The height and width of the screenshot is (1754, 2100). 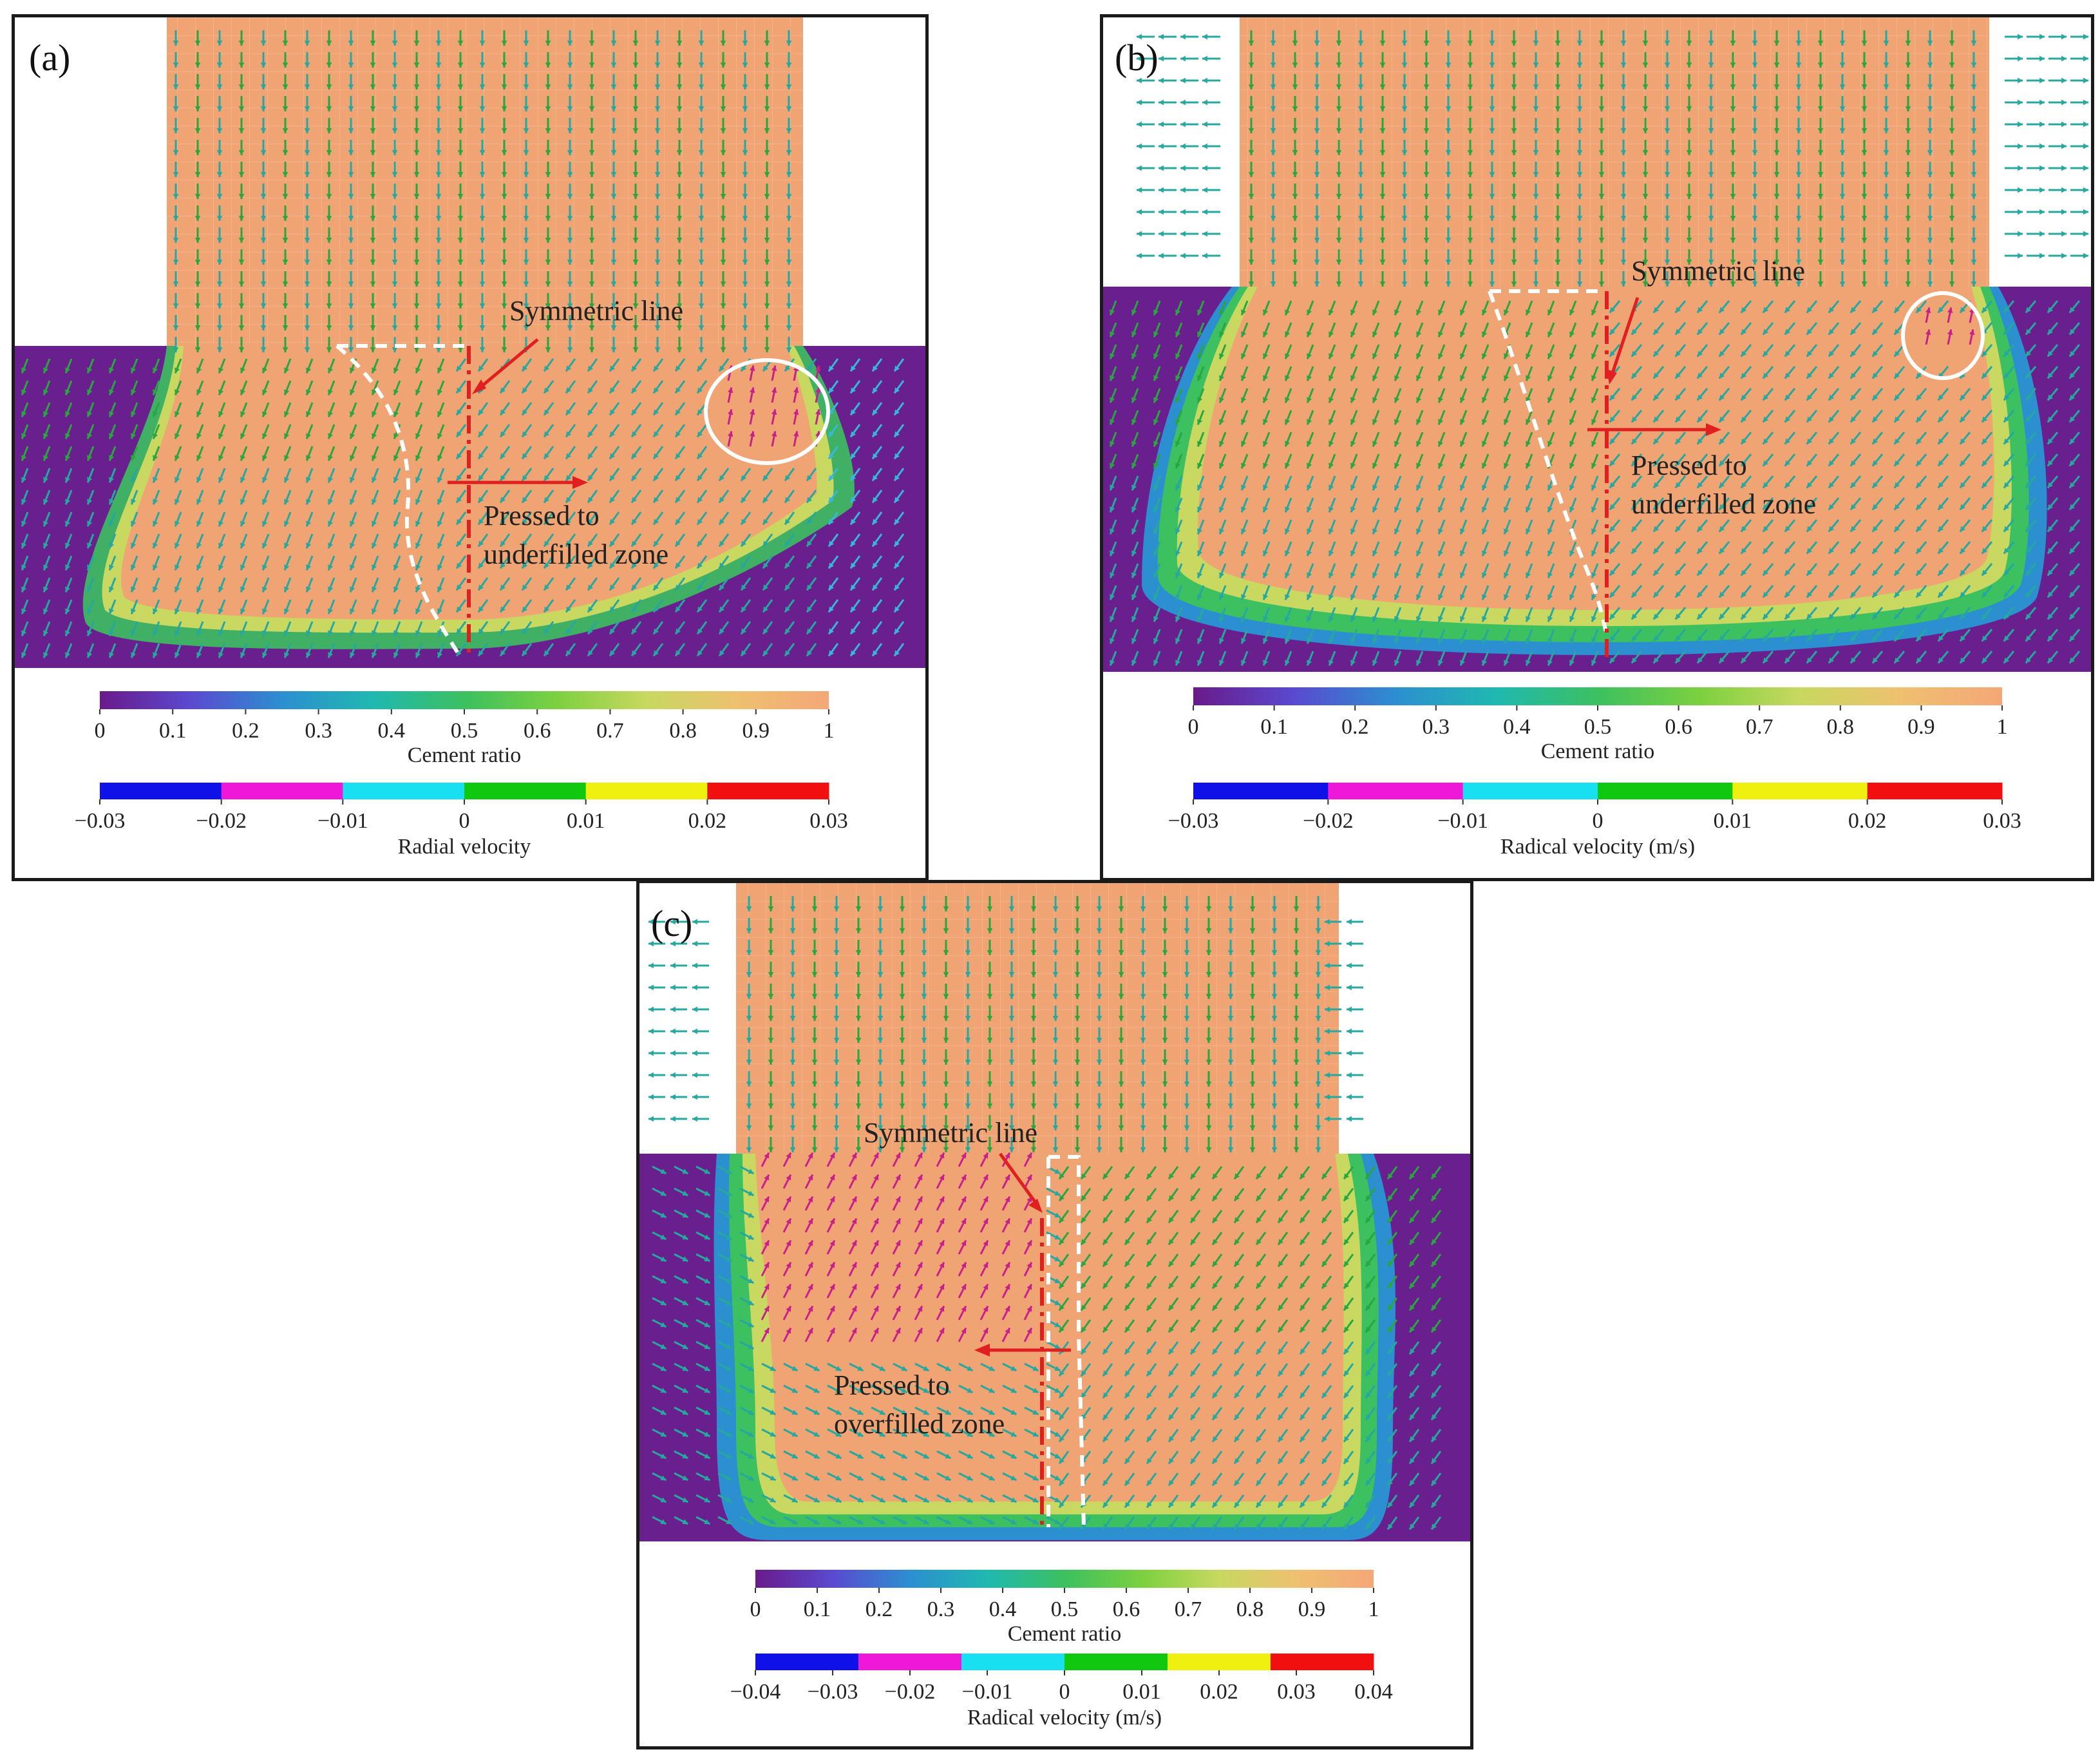 I want to click on cement-tick-label: 0.5, so click(x=465, y=731).